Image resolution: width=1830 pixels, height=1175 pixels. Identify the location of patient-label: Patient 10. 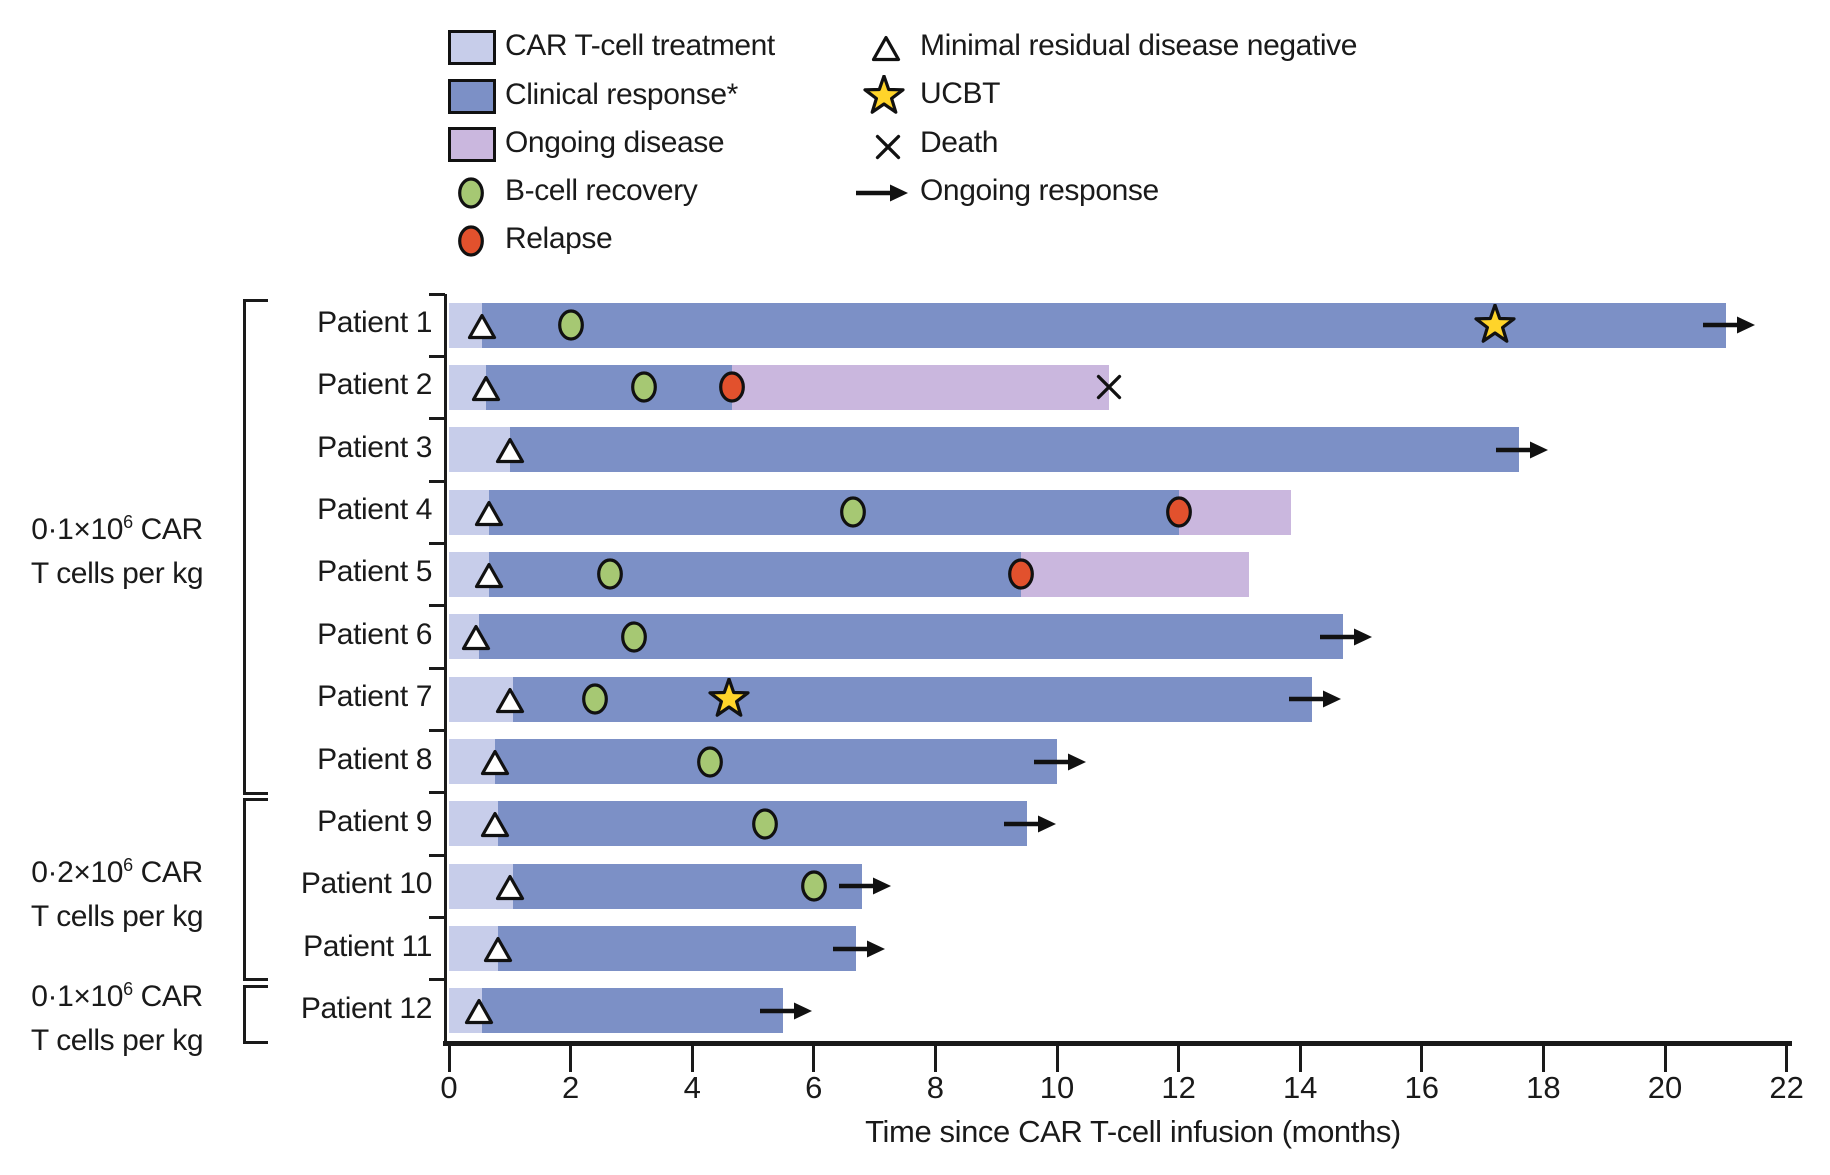
(366, 884).